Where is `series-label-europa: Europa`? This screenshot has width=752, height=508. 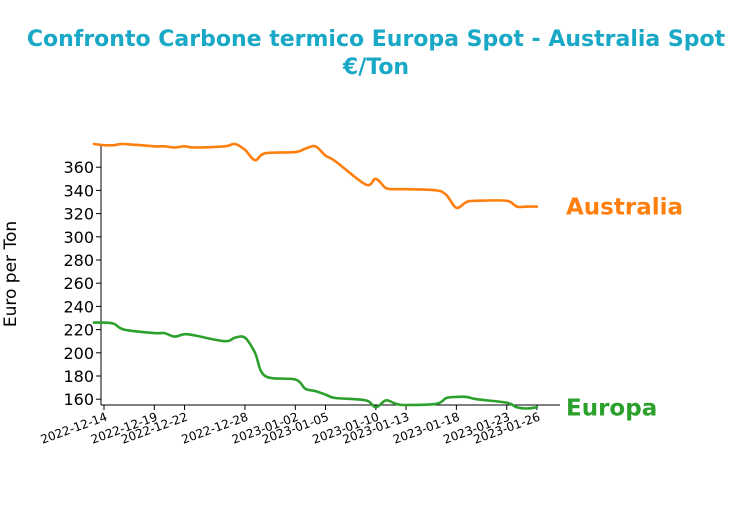
series-label-europa: Europa is located at coordinates (611, 408).